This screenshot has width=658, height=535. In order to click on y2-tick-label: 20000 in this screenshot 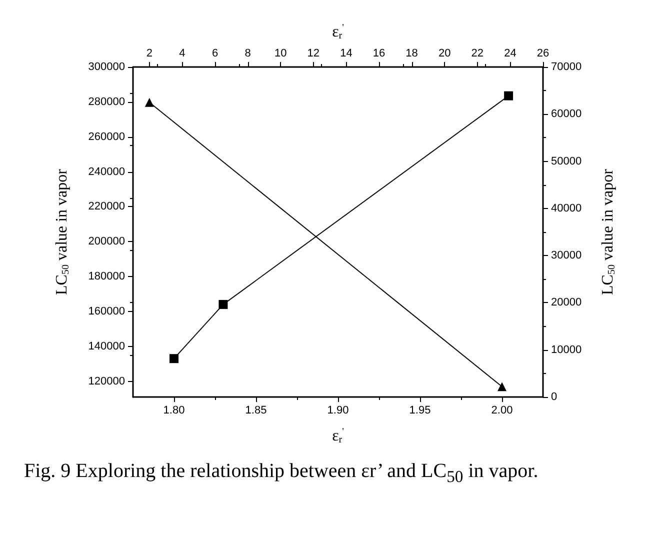, I will do `click(566, 302)`.